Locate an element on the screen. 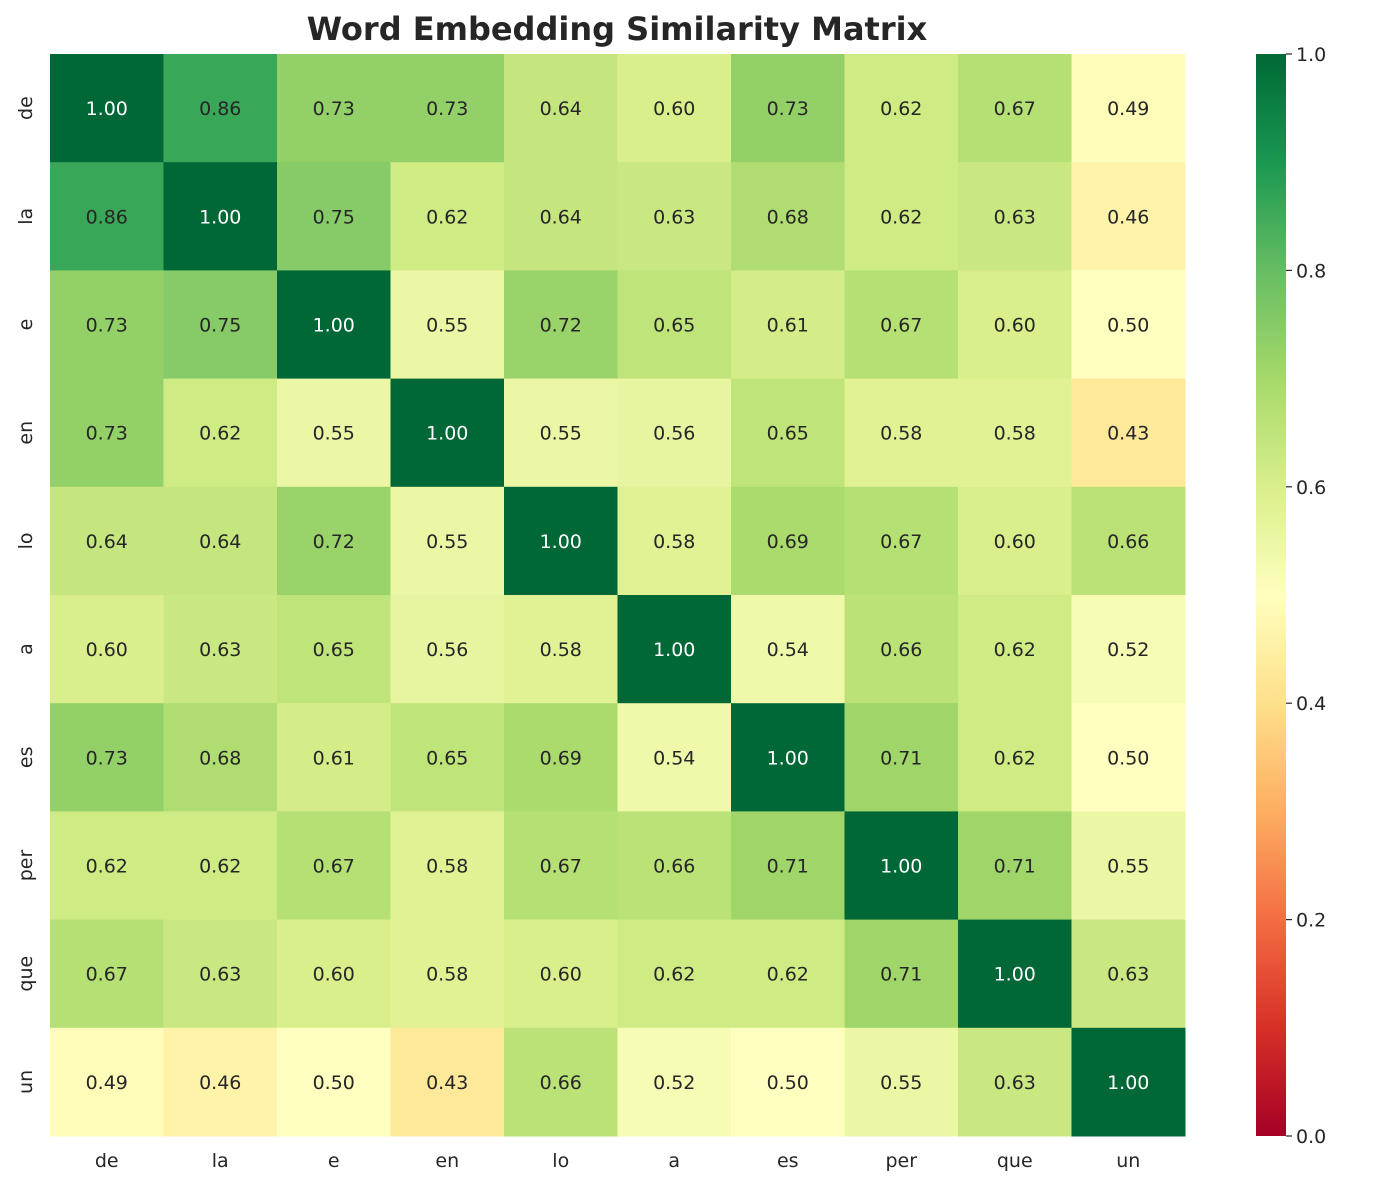 The height and width of the screenshot is (1186, 1373). cell-value-label: 0.71 is located at coordinates (788, 867).